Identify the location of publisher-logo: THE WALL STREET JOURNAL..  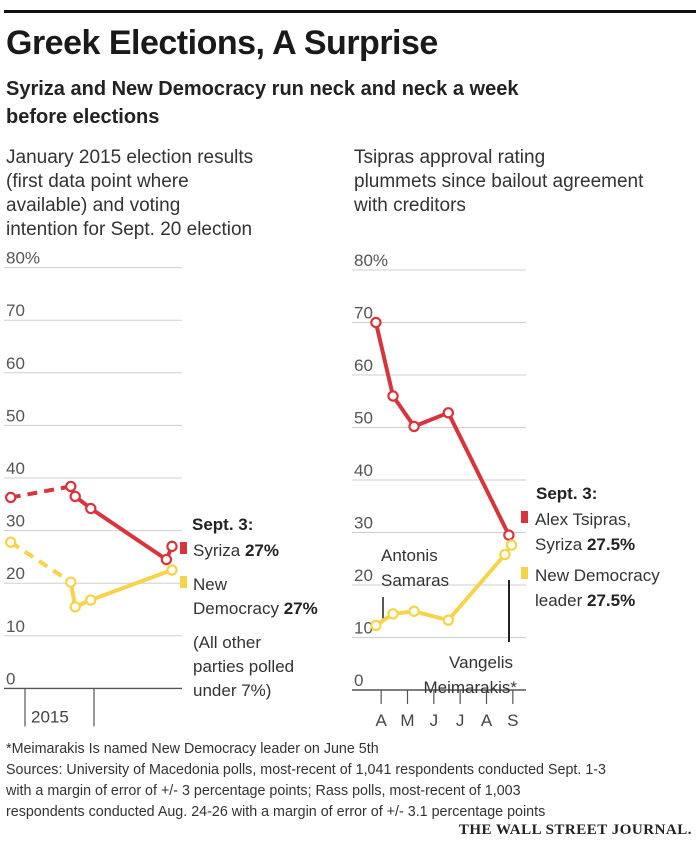
(575, 830).